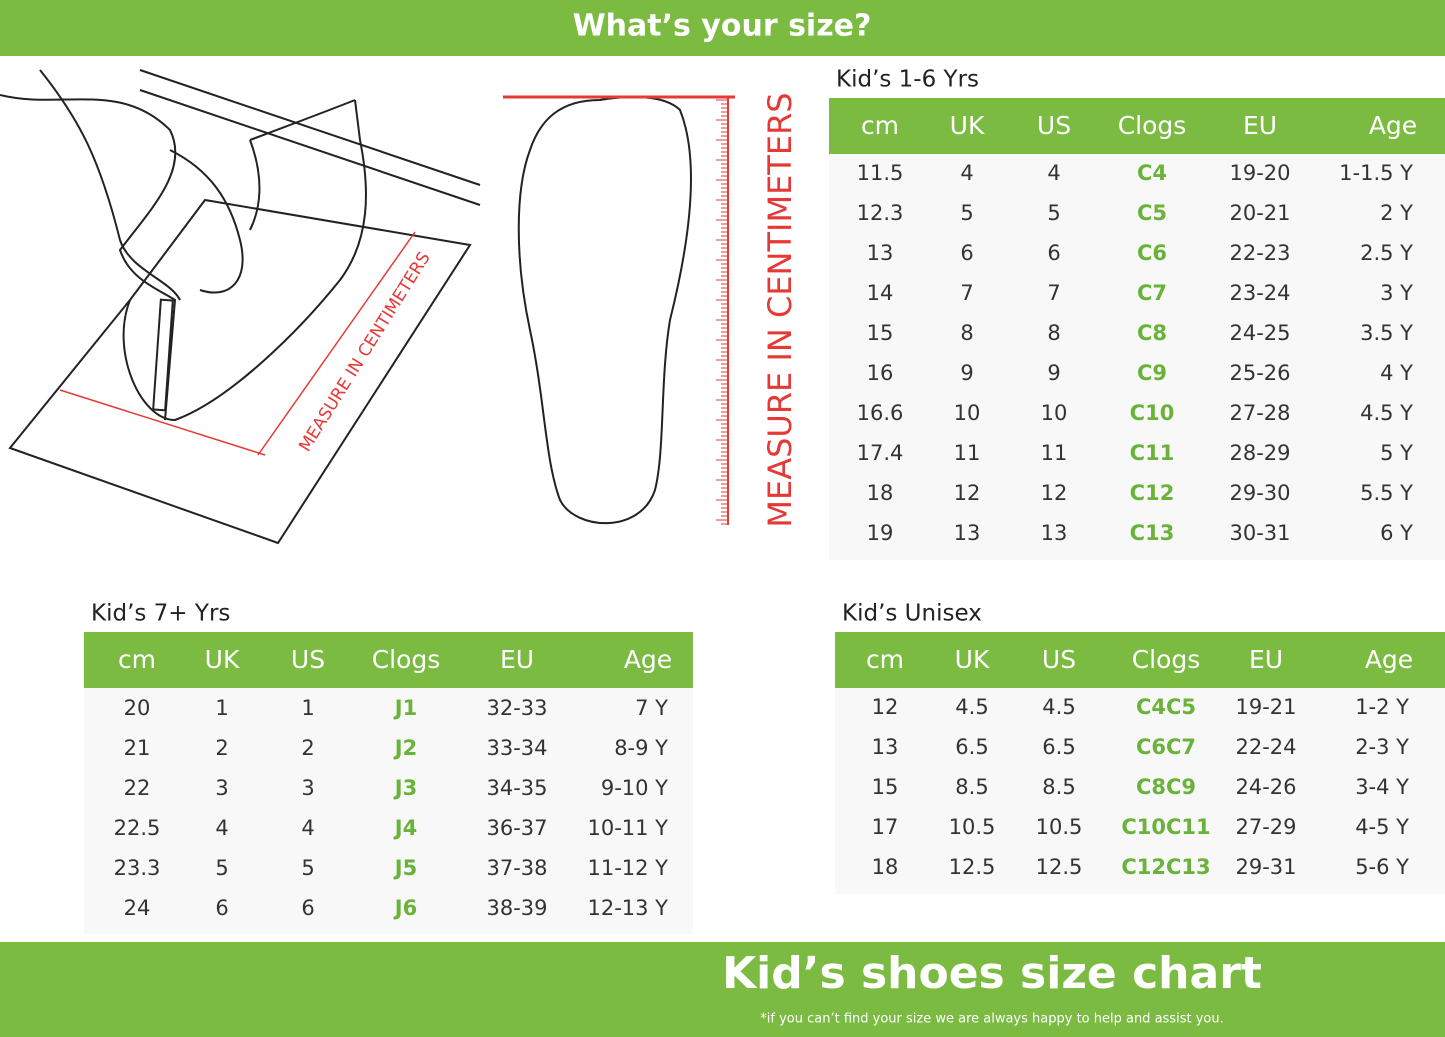  I want to click on table-cell: 33-34, so click(516, 748).